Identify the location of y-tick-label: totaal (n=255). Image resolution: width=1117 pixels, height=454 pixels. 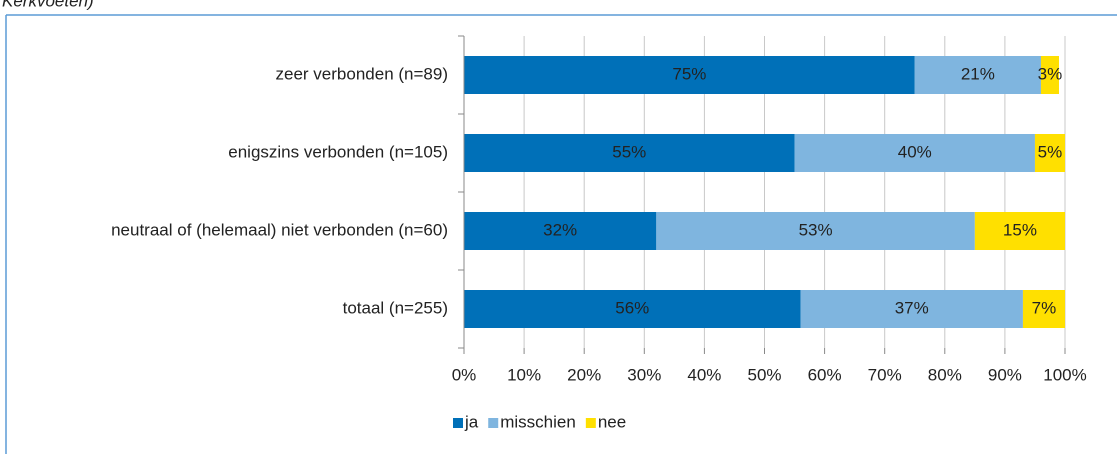
(395, 307).